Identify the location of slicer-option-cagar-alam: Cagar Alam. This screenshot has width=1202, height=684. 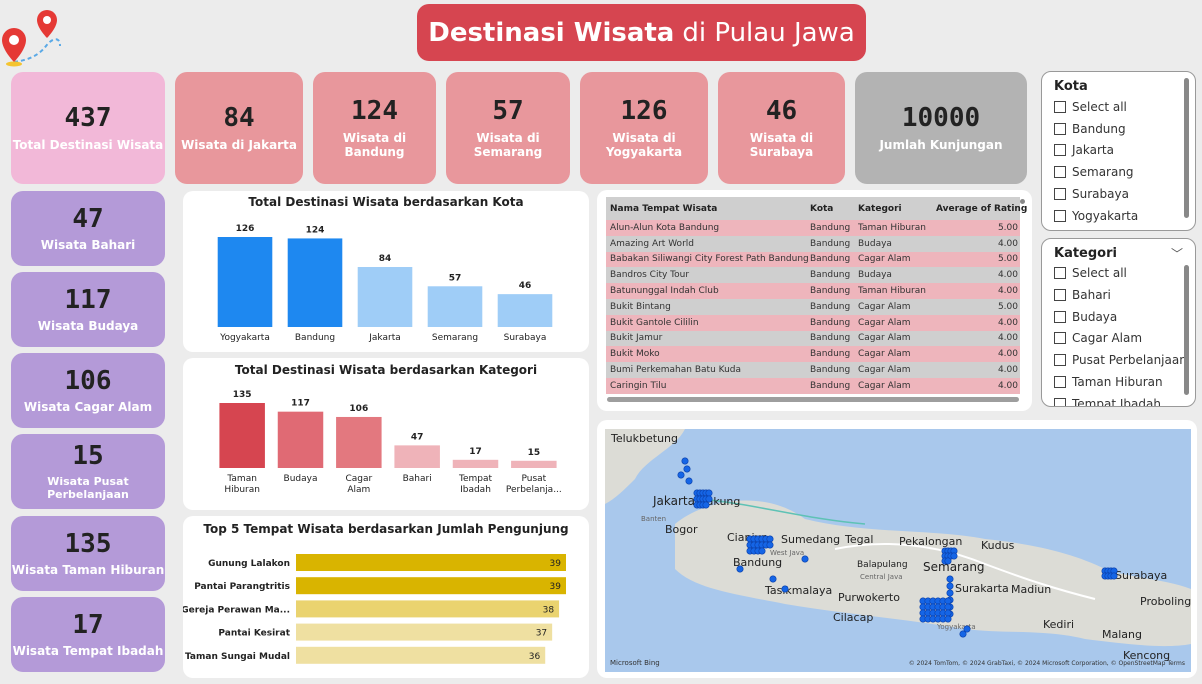
(1098, 338).